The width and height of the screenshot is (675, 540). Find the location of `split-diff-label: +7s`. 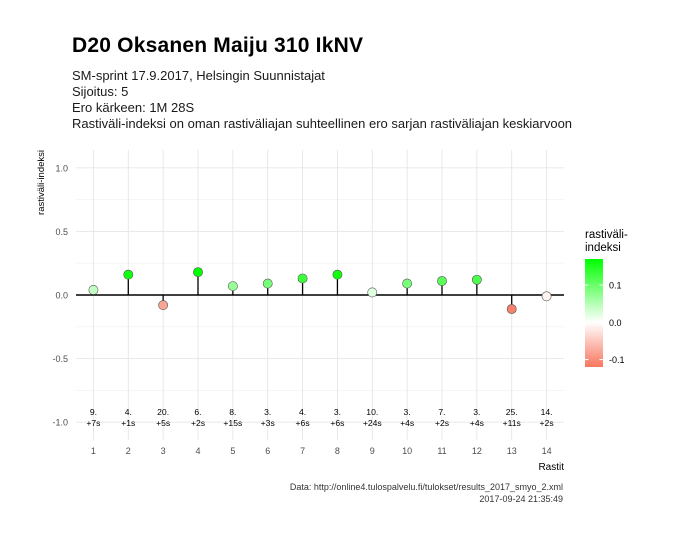

split-diff-label: +7s is located at coordinates (93, 423).